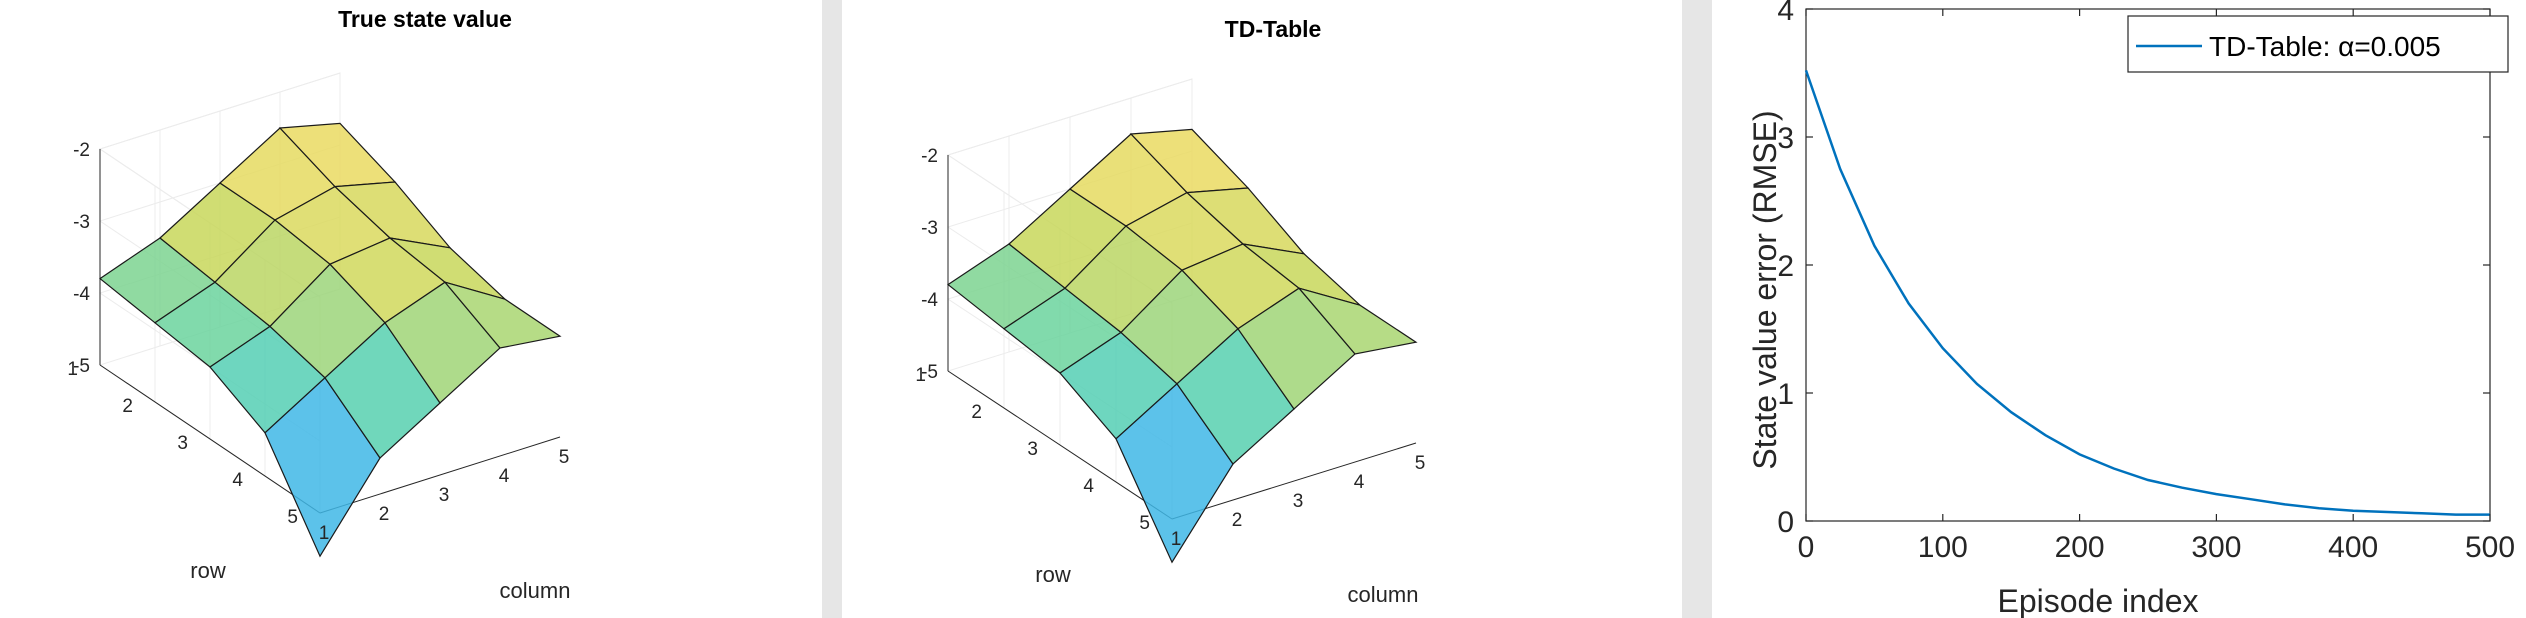  I want to click on legend-label: TD-Table: α=0.005, so click(2325, 46).